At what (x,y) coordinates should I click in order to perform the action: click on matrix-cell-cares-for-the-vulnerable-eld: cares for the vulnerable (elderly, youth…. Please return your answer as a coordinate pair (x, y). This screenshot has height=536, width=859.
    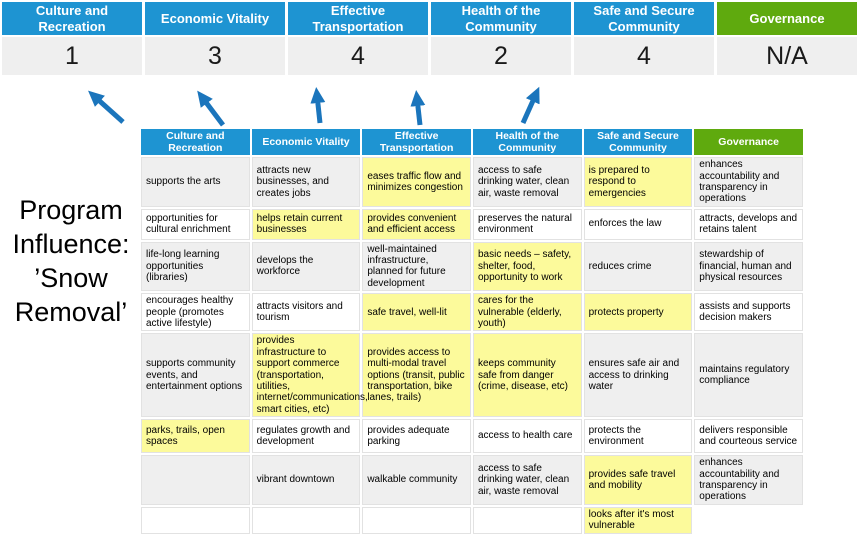
    Looking at the image, I should click on (527, 312).